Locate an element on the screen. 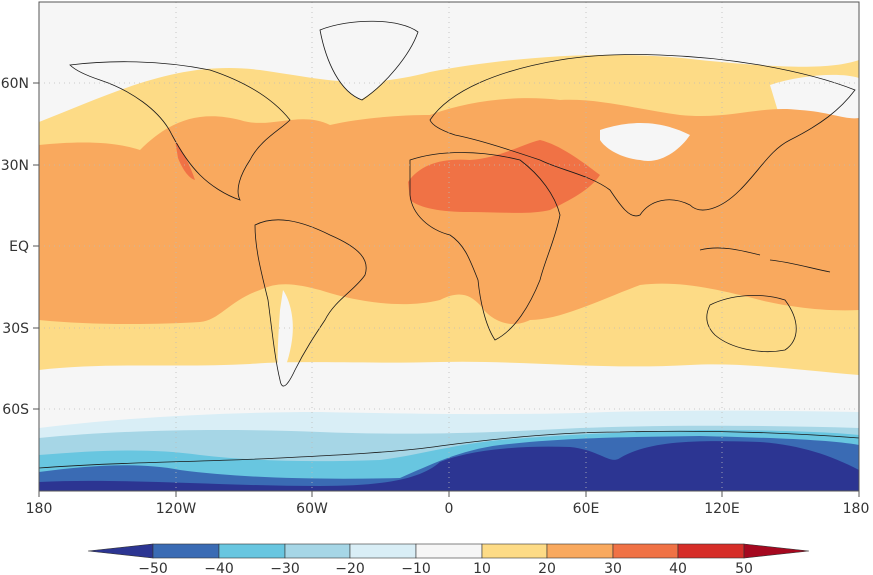 The image size is (873, 575). lon-label-120e: 120E is located at coordinates (722, 509).